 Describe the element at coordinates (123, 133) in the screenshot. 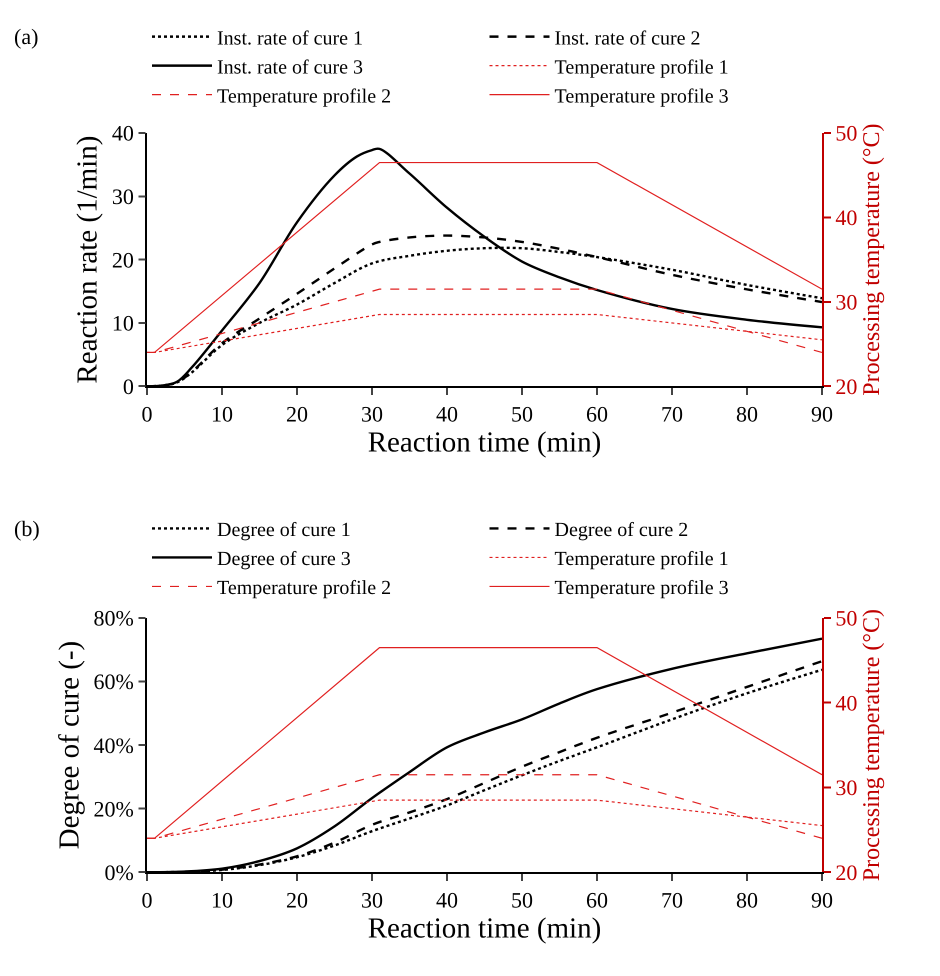

I see `y-tick-label: 40` at that location.